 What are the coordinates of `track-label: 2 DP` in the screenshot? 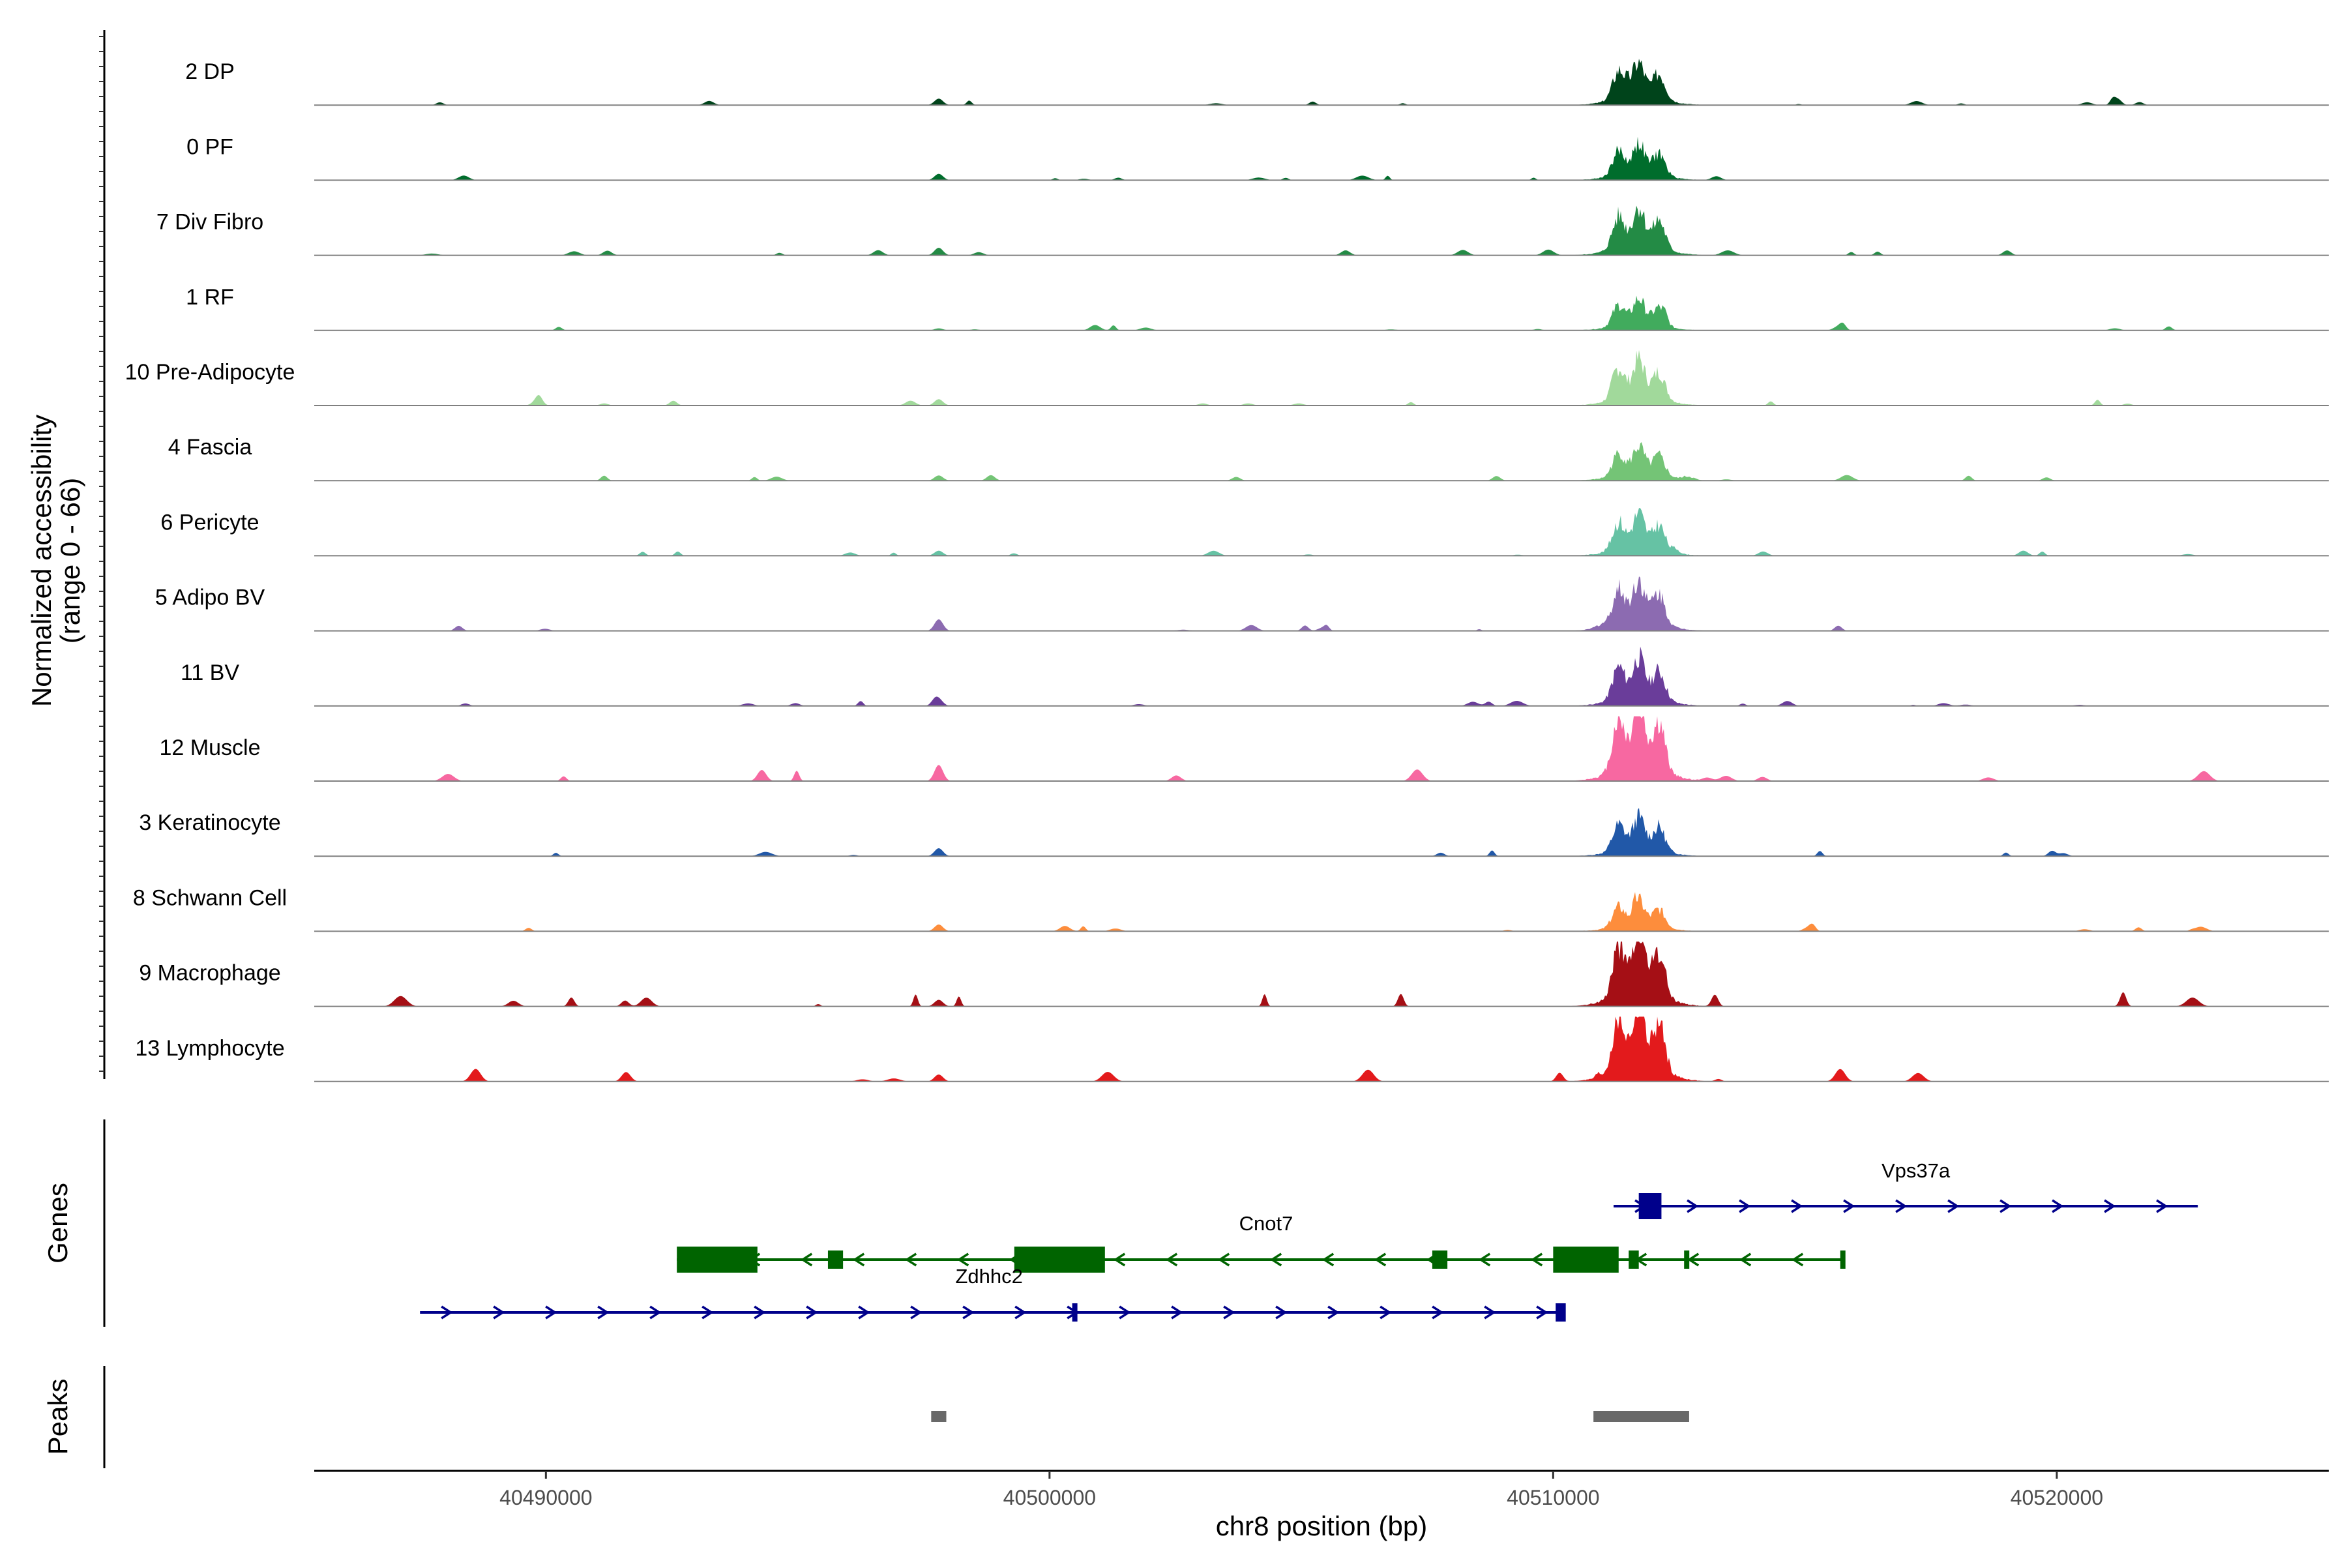 It's located at (210, 71).